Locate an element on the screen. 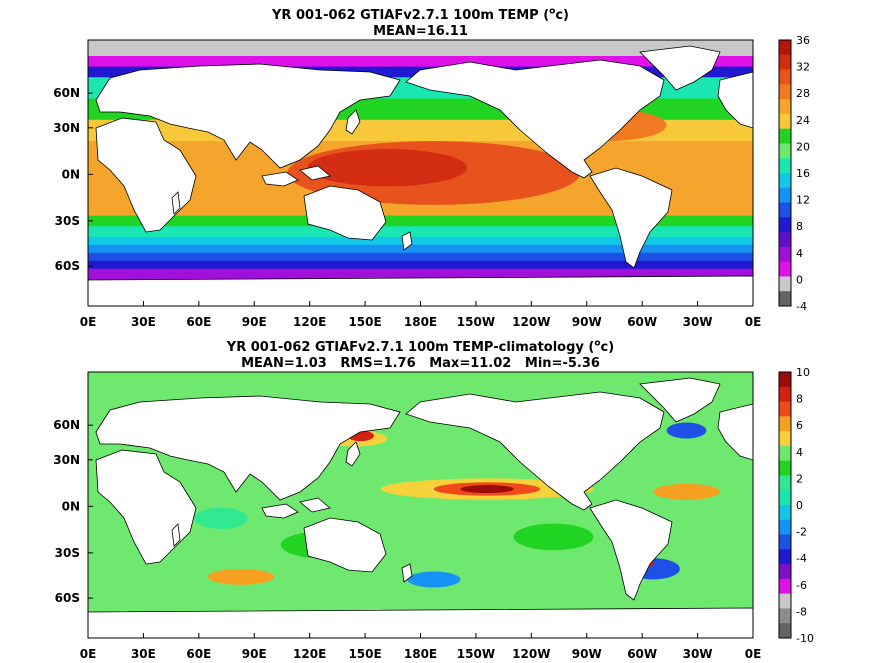 The width and height of the screenshot is (884, 663). colorbar-tick-label: 12 is located at coordinates (803, 200).